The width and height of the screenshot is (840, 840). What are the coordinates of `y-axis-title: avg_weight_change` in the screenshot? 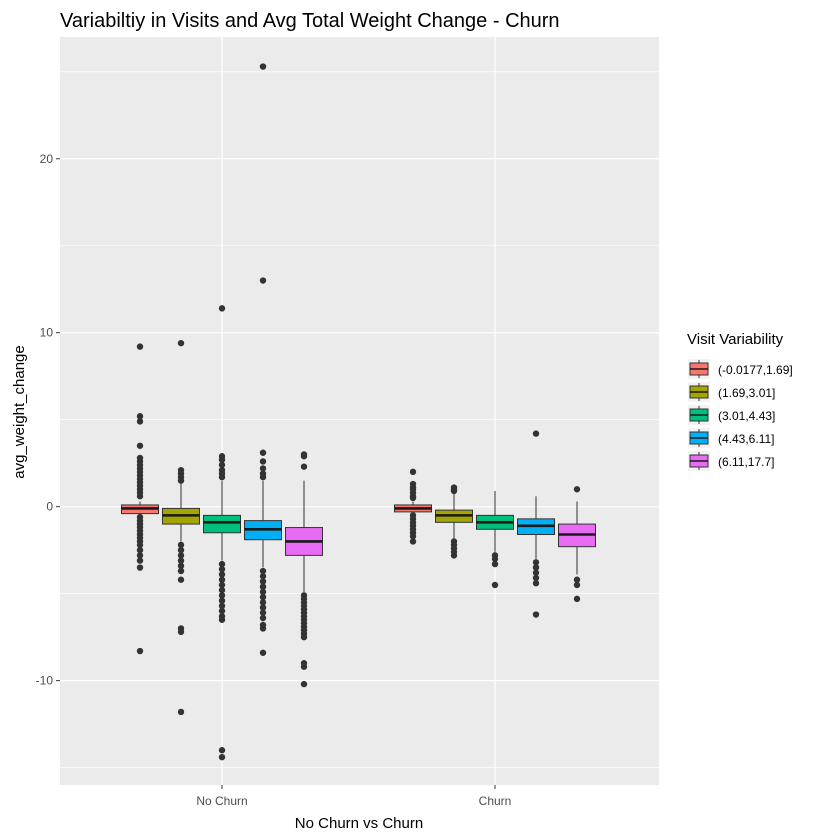 It's located at (19, 411).